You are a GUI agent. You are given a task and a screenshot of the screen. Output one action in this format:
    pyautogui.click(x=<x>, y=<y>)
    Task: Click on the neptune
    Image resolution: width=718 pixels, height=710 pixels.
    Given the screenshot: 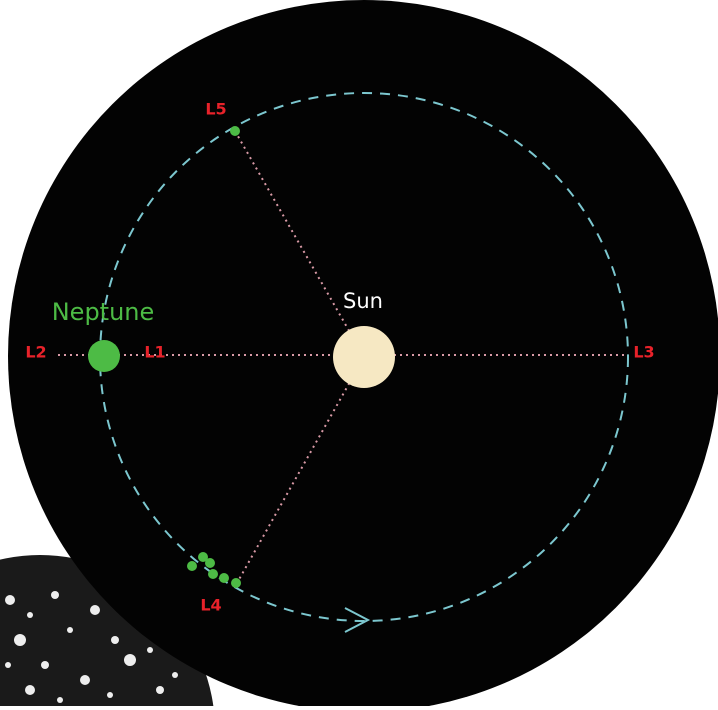 What is the action you would take?
    pyautogui.click(x=104, y=356)
    